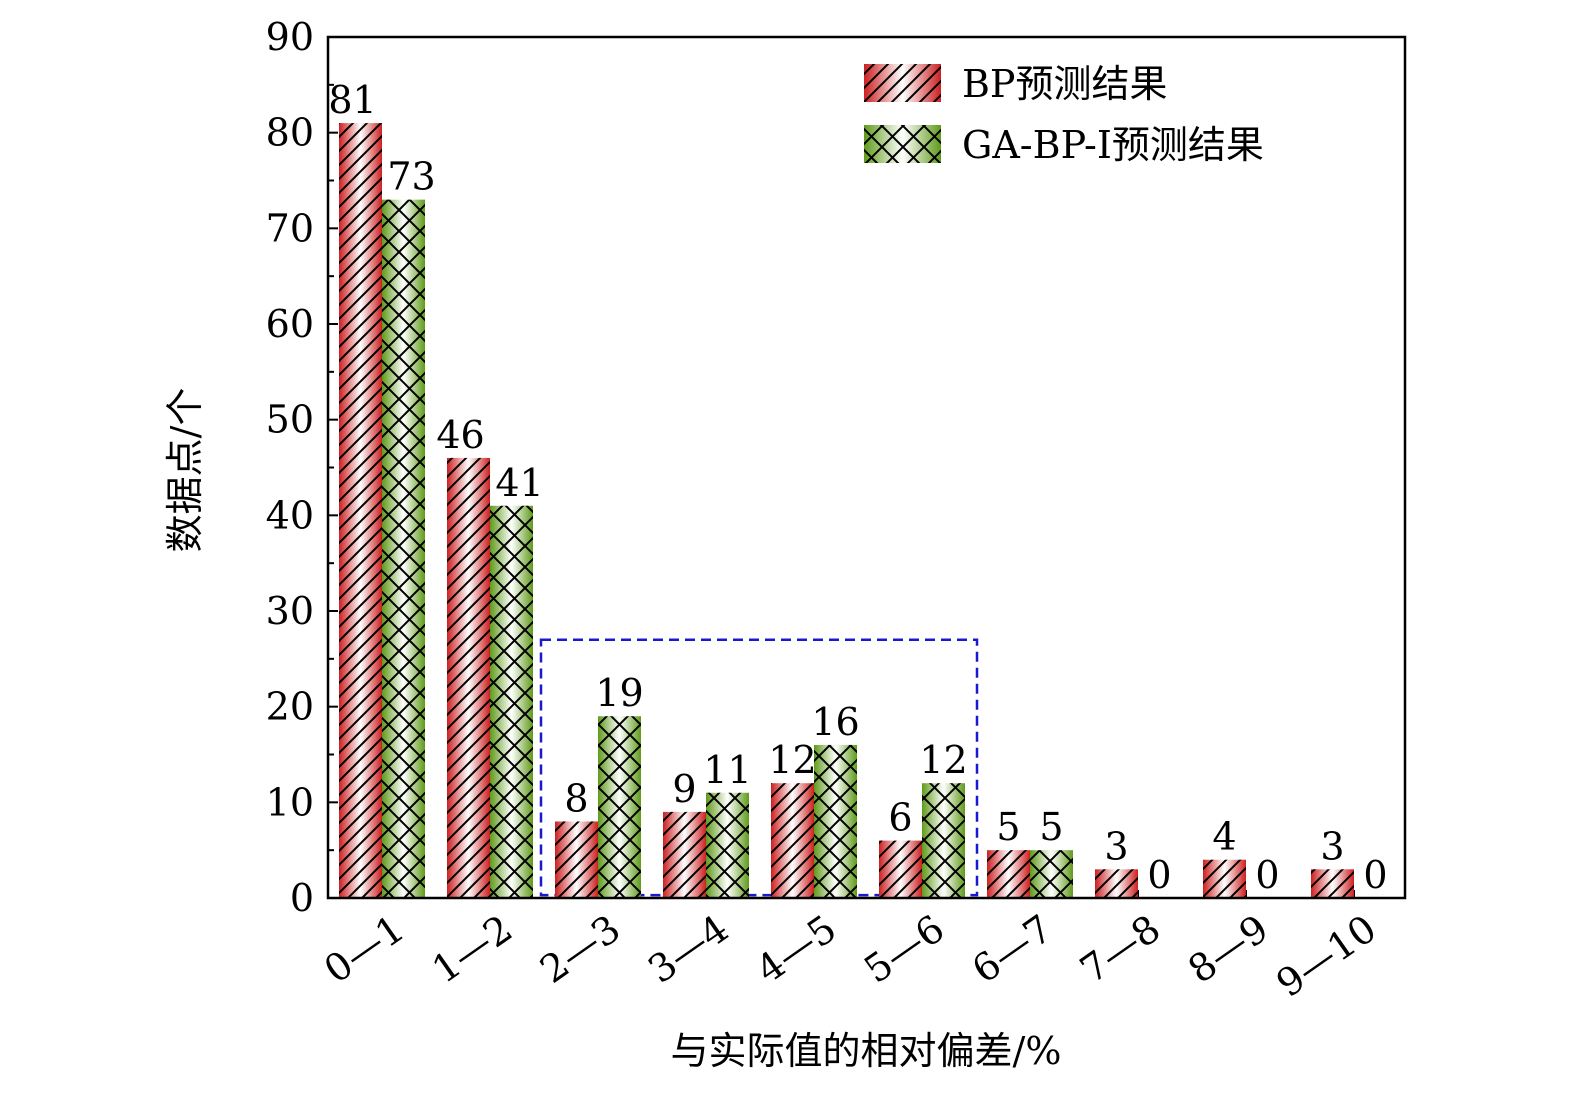 Image resolution: width=1575 pixels, height=1098 pixels. What do you see at coordinates (290, 802) in the screenshot?
I see `y-tick-label: 10` at bounding box center [290, 802].